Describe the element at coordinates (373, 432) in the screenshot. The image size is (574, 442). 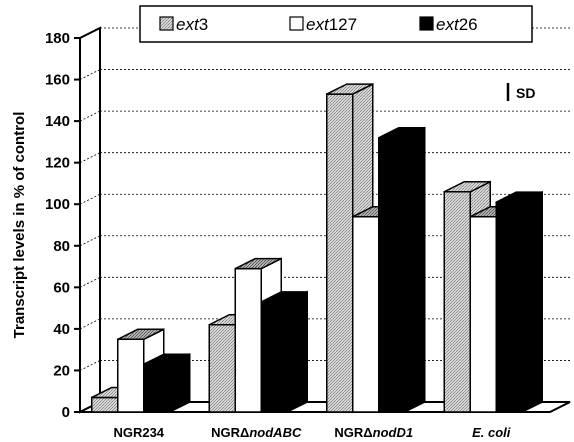
I see `x-category-label: NGRΔnodD1` at that location.